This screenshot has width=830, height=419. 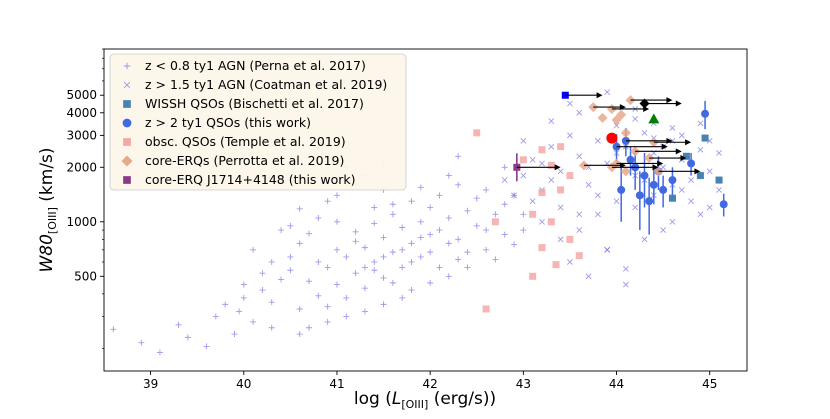 I want to click on point-special_green, so click(x=654, y=118).